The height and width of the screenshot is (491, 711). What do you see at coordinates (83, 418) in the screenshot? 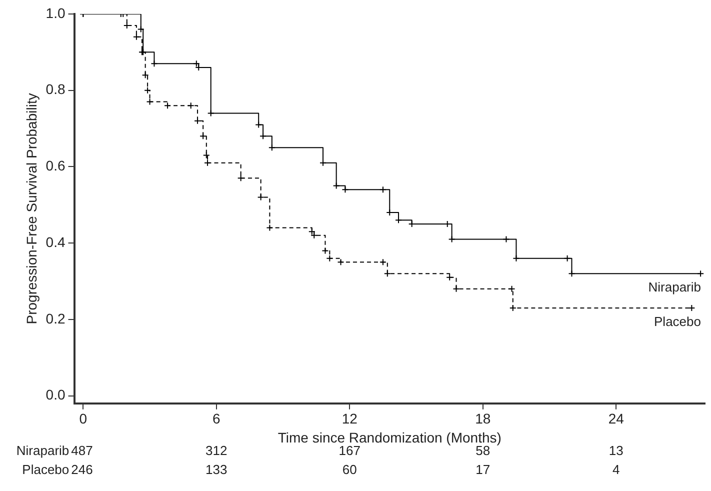
I see `x-tick-label: 0` at bounding box center [83, 418].